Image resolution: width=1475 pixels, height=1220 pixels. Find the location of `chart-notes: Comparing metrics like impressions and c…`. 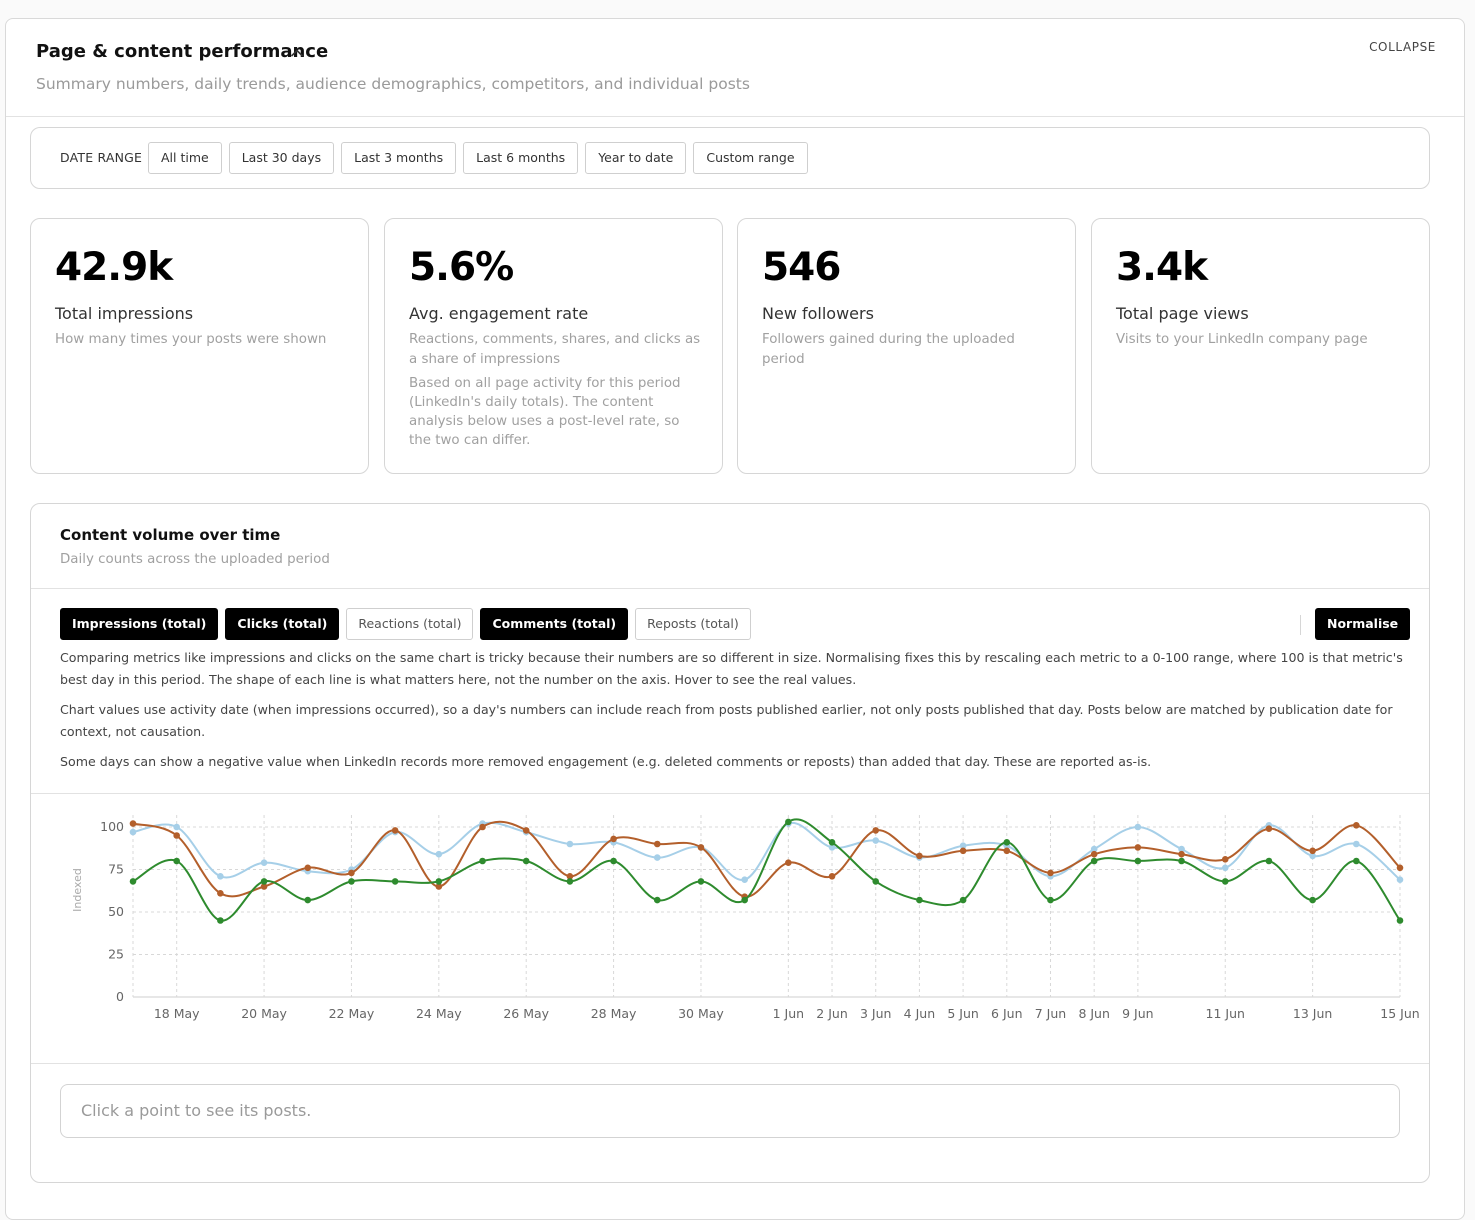

chart-notes: Comparing metrics like impressions and c… is located at coordinates (732, 714).